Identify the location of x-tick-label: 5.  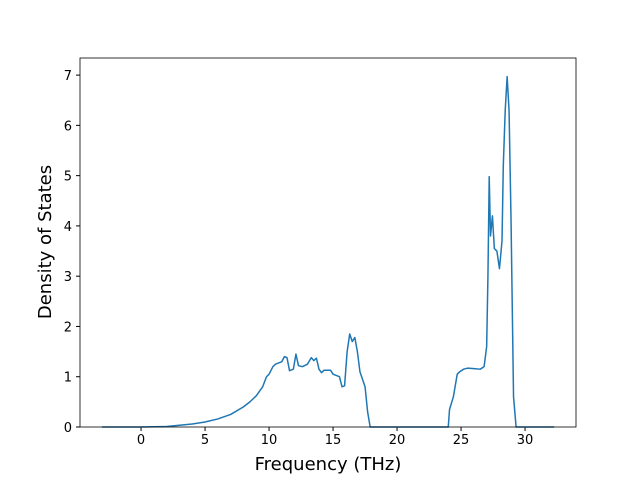
(205, 440).